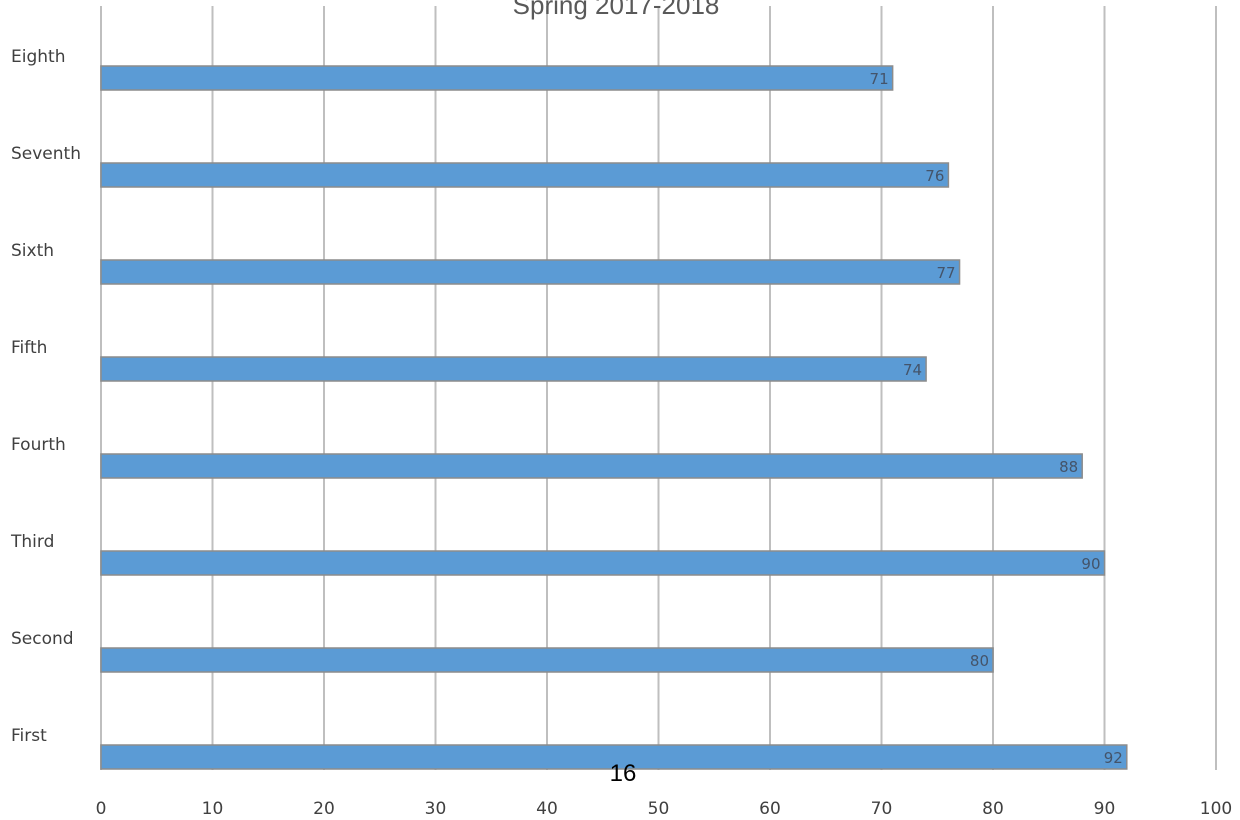 The height and width of the screenshot is (820, 1240). I want to click on bar-eighth, so click(497, 78).